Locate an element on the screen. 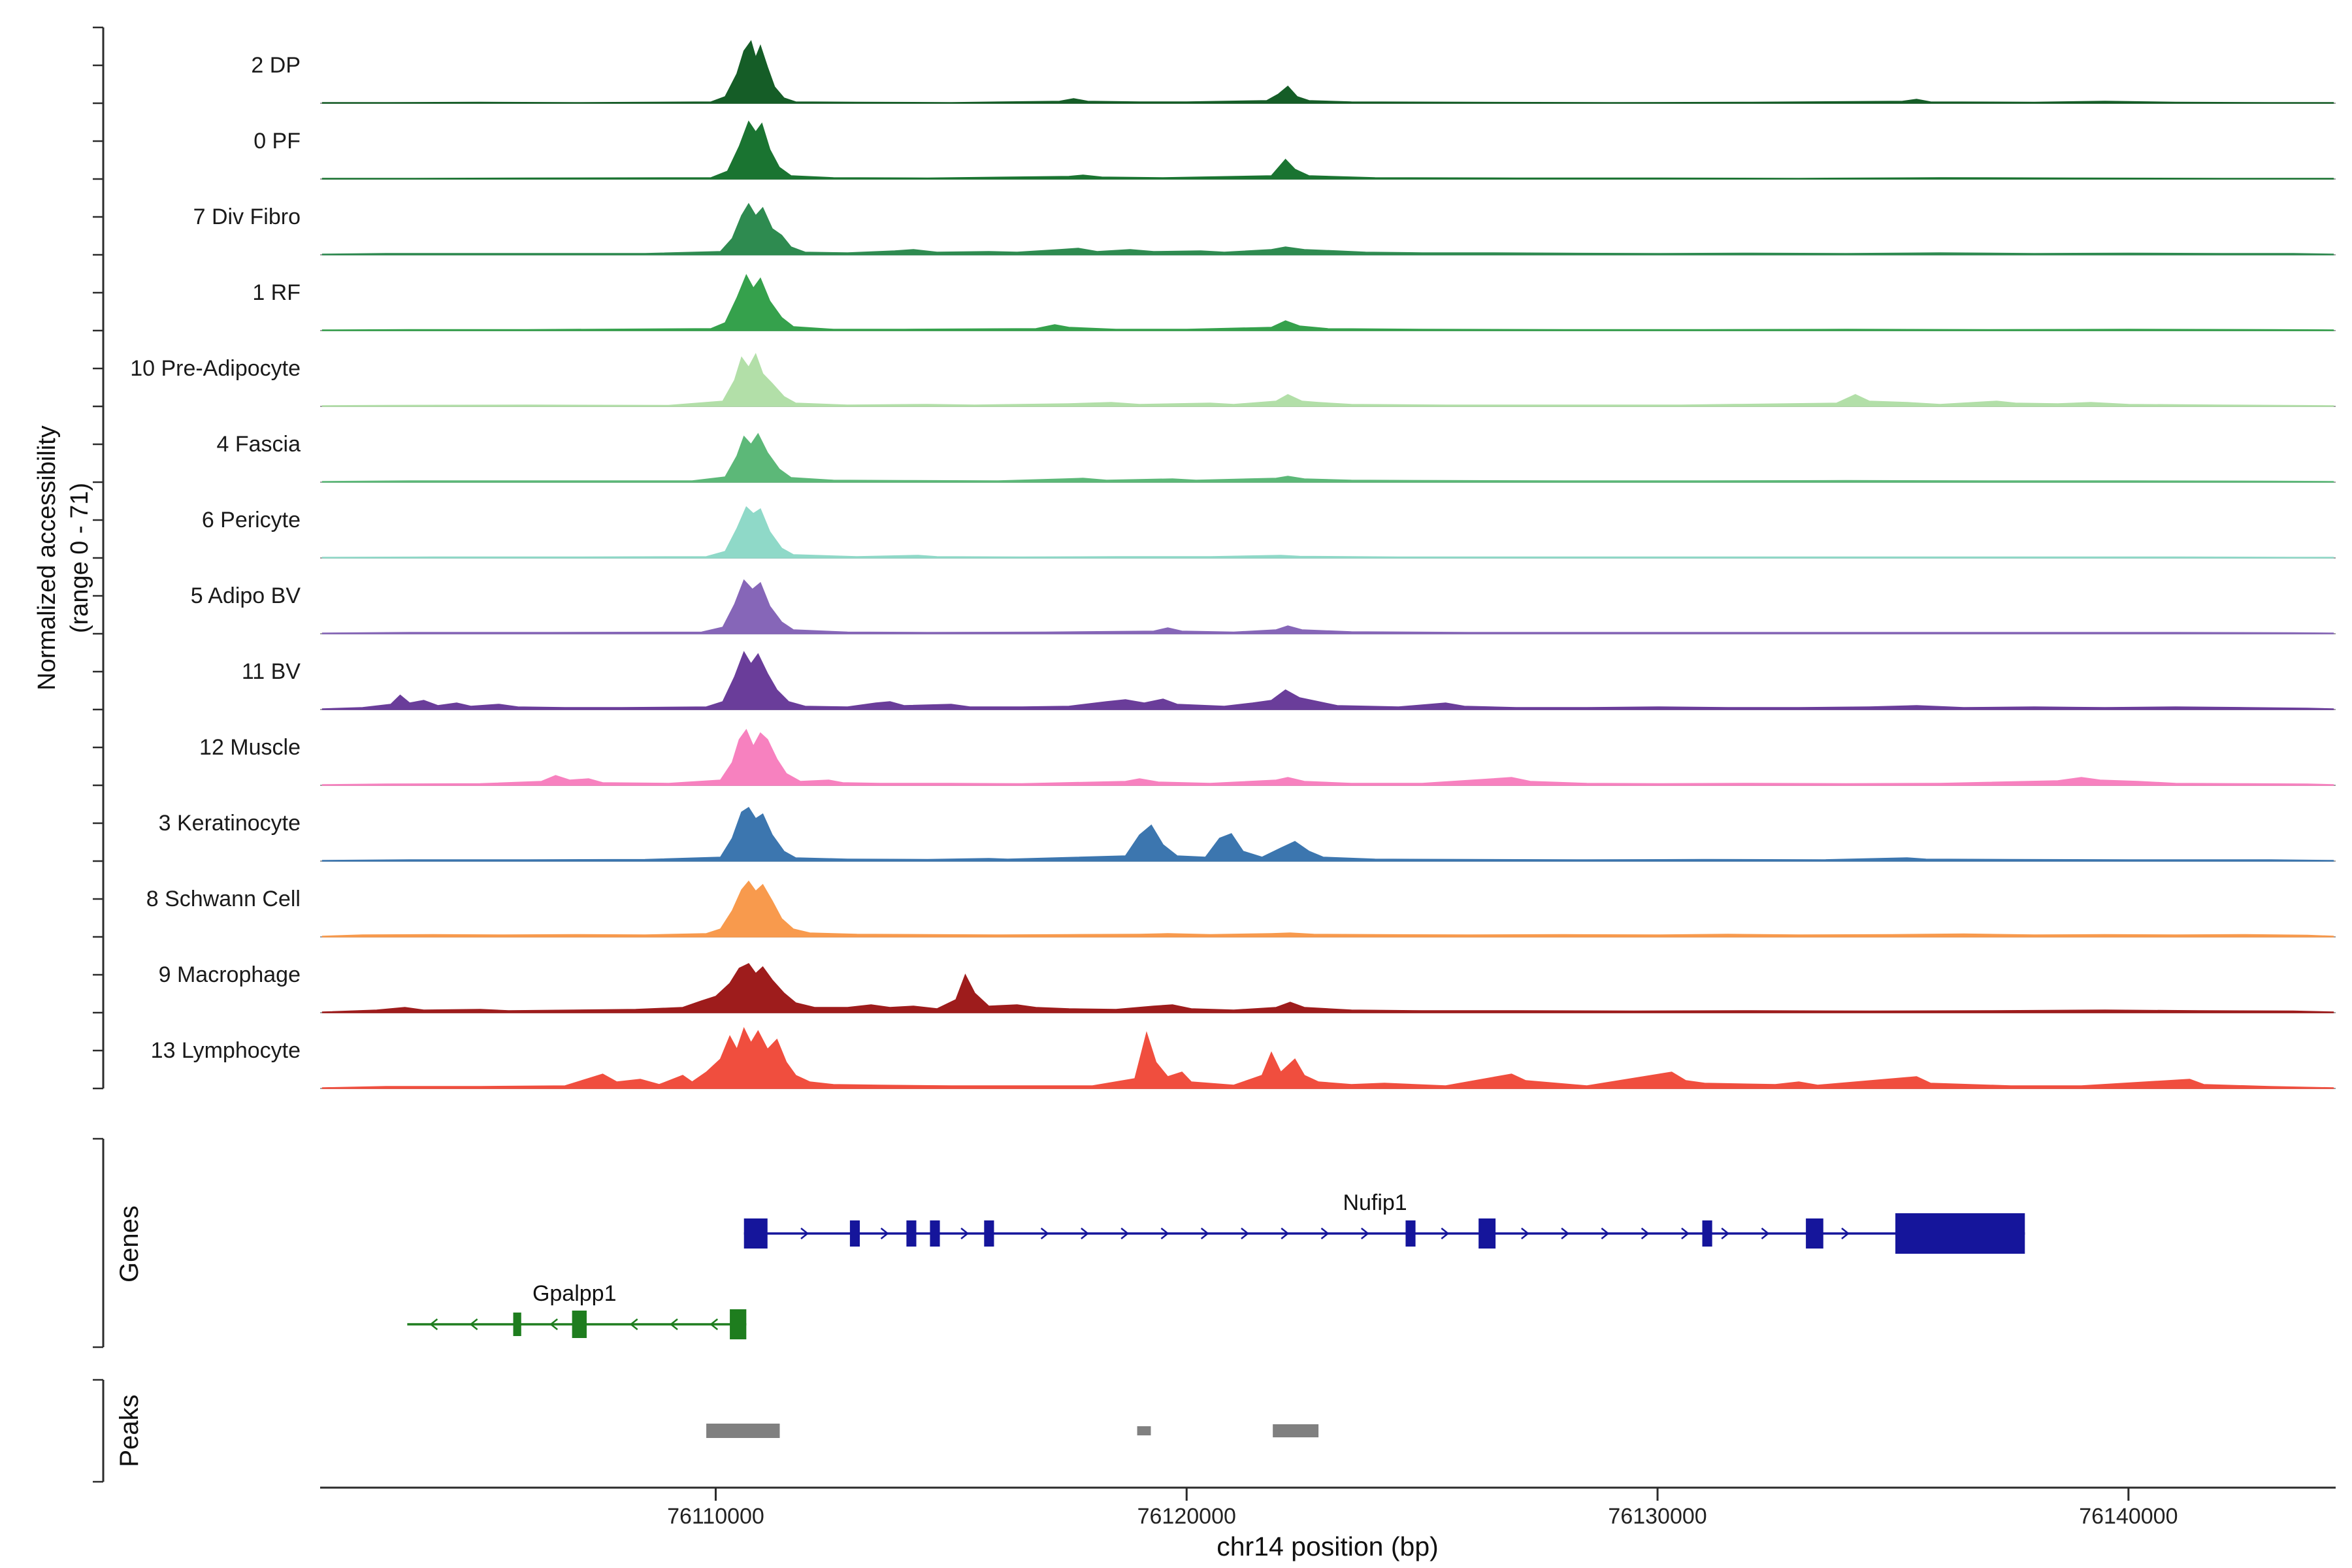 This screenshot has width=2352, height=1568. track-label-6-pericyte: 6 Pericyte is located at coordinates (251, 520).